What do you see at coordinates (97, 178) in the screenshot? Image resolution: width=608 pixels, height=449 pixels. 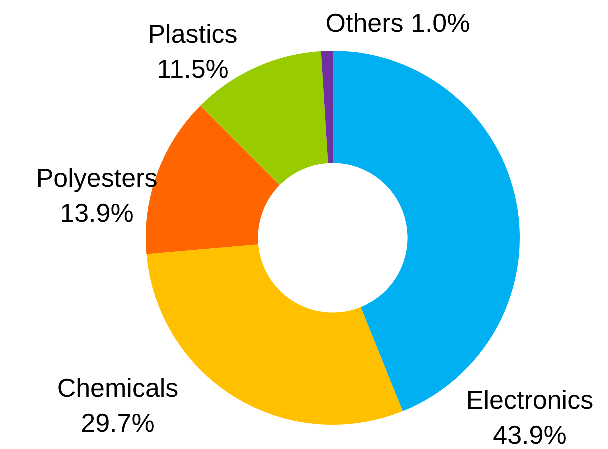 I see `slice-label: Polyesters` at bounding box center [97, 178].